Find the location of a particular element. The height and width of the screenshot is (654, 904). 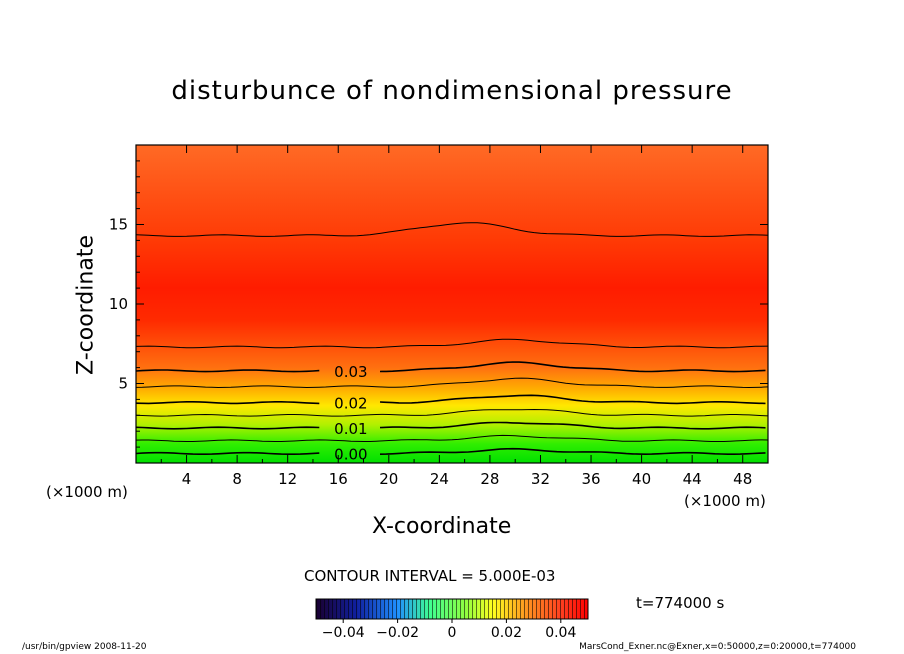

x-tick-label: 20 is located at coordinates (388, 479).